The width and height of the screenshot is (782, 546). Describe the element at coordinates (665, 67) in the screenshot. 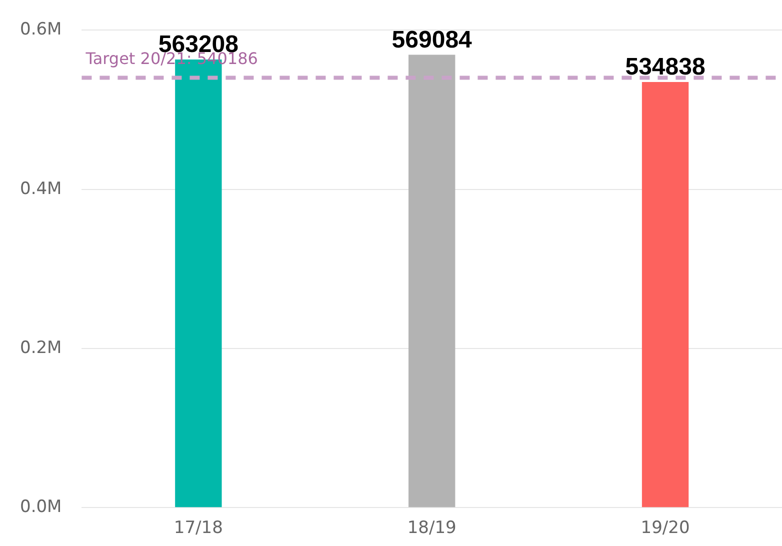

I see `data-label: 534838` at that location.